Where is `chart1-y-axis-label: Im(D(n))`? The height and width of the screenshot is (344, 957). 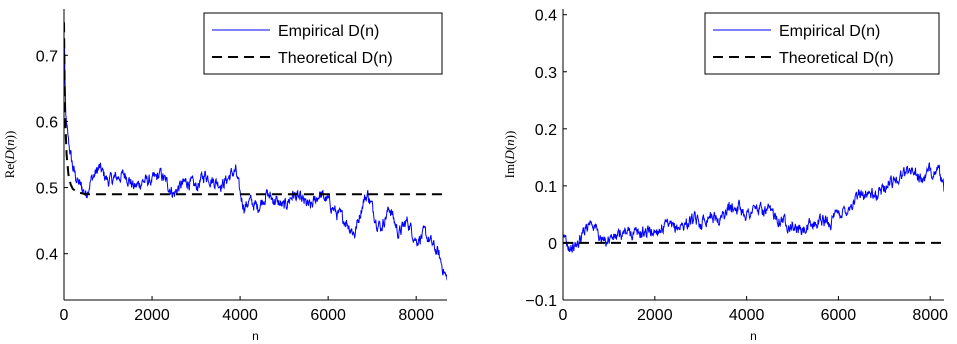
chart1-y-axis-label: Im(D(n)) is located at coordinates (509, 155).